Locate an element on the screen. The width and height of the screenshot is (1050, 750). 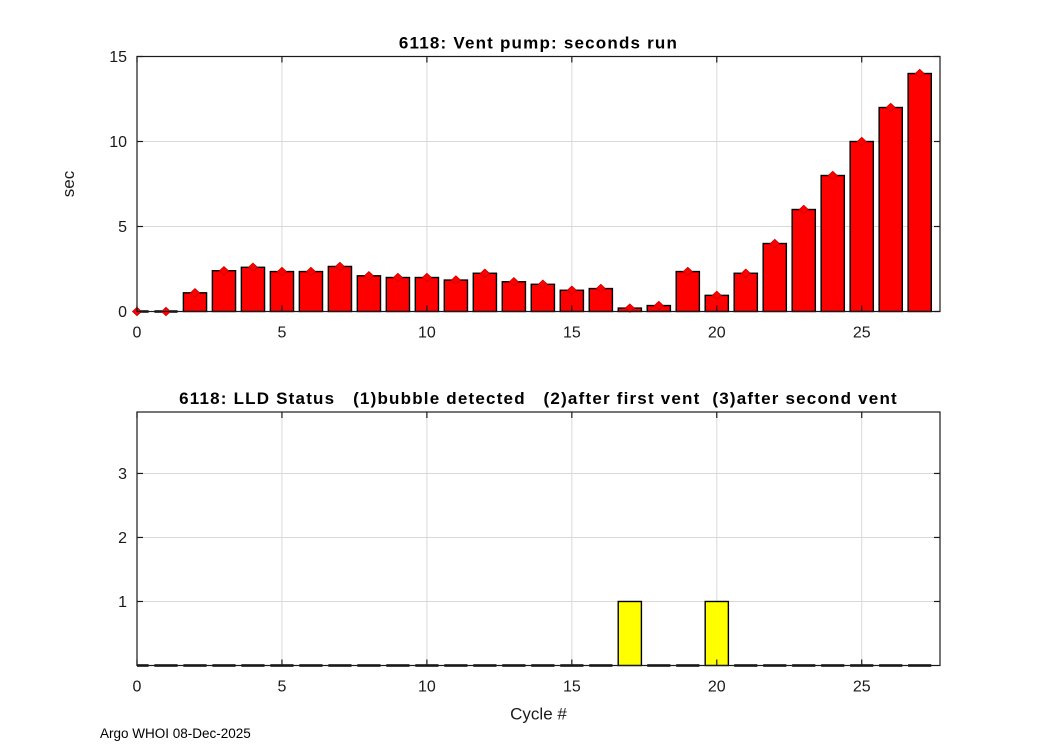
x-axis-label: Cycle # is located at coordinates (538, 714).